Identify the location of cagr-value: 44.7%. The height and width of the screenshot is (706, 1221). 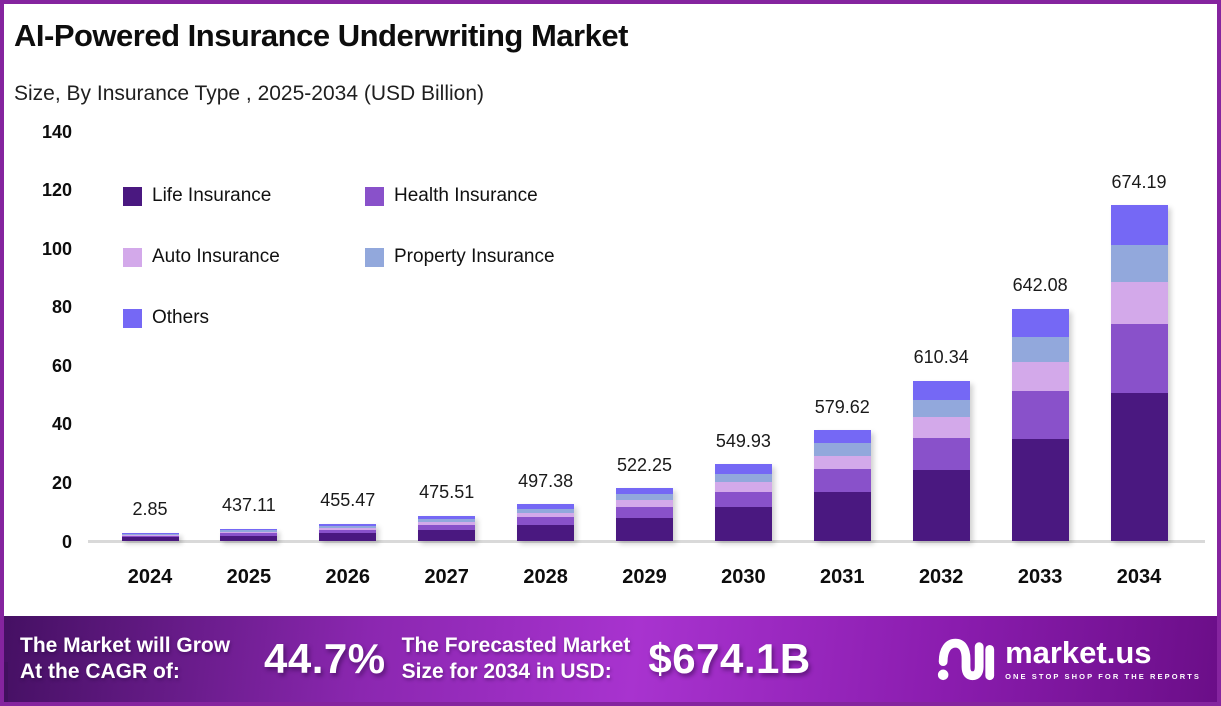
(325, 658).